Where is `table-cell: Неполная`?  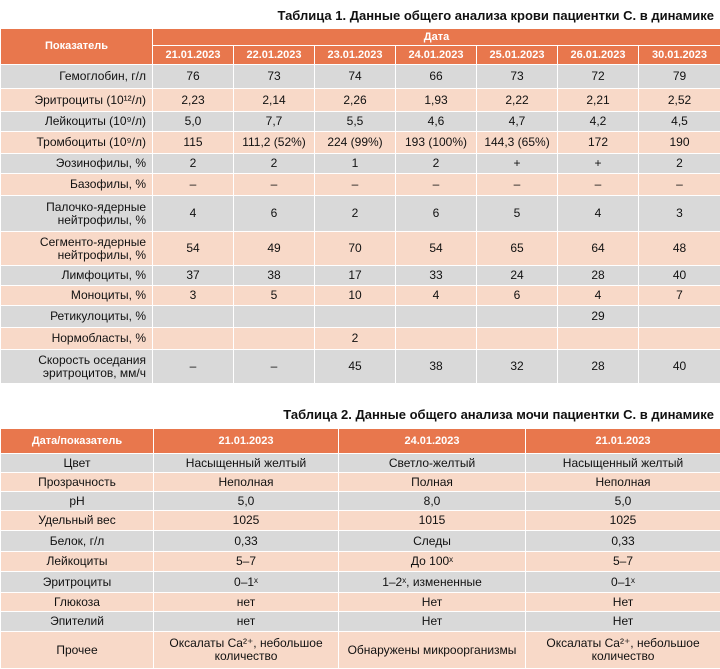
table-cell: Неполная is located at coordinates (623, 482).